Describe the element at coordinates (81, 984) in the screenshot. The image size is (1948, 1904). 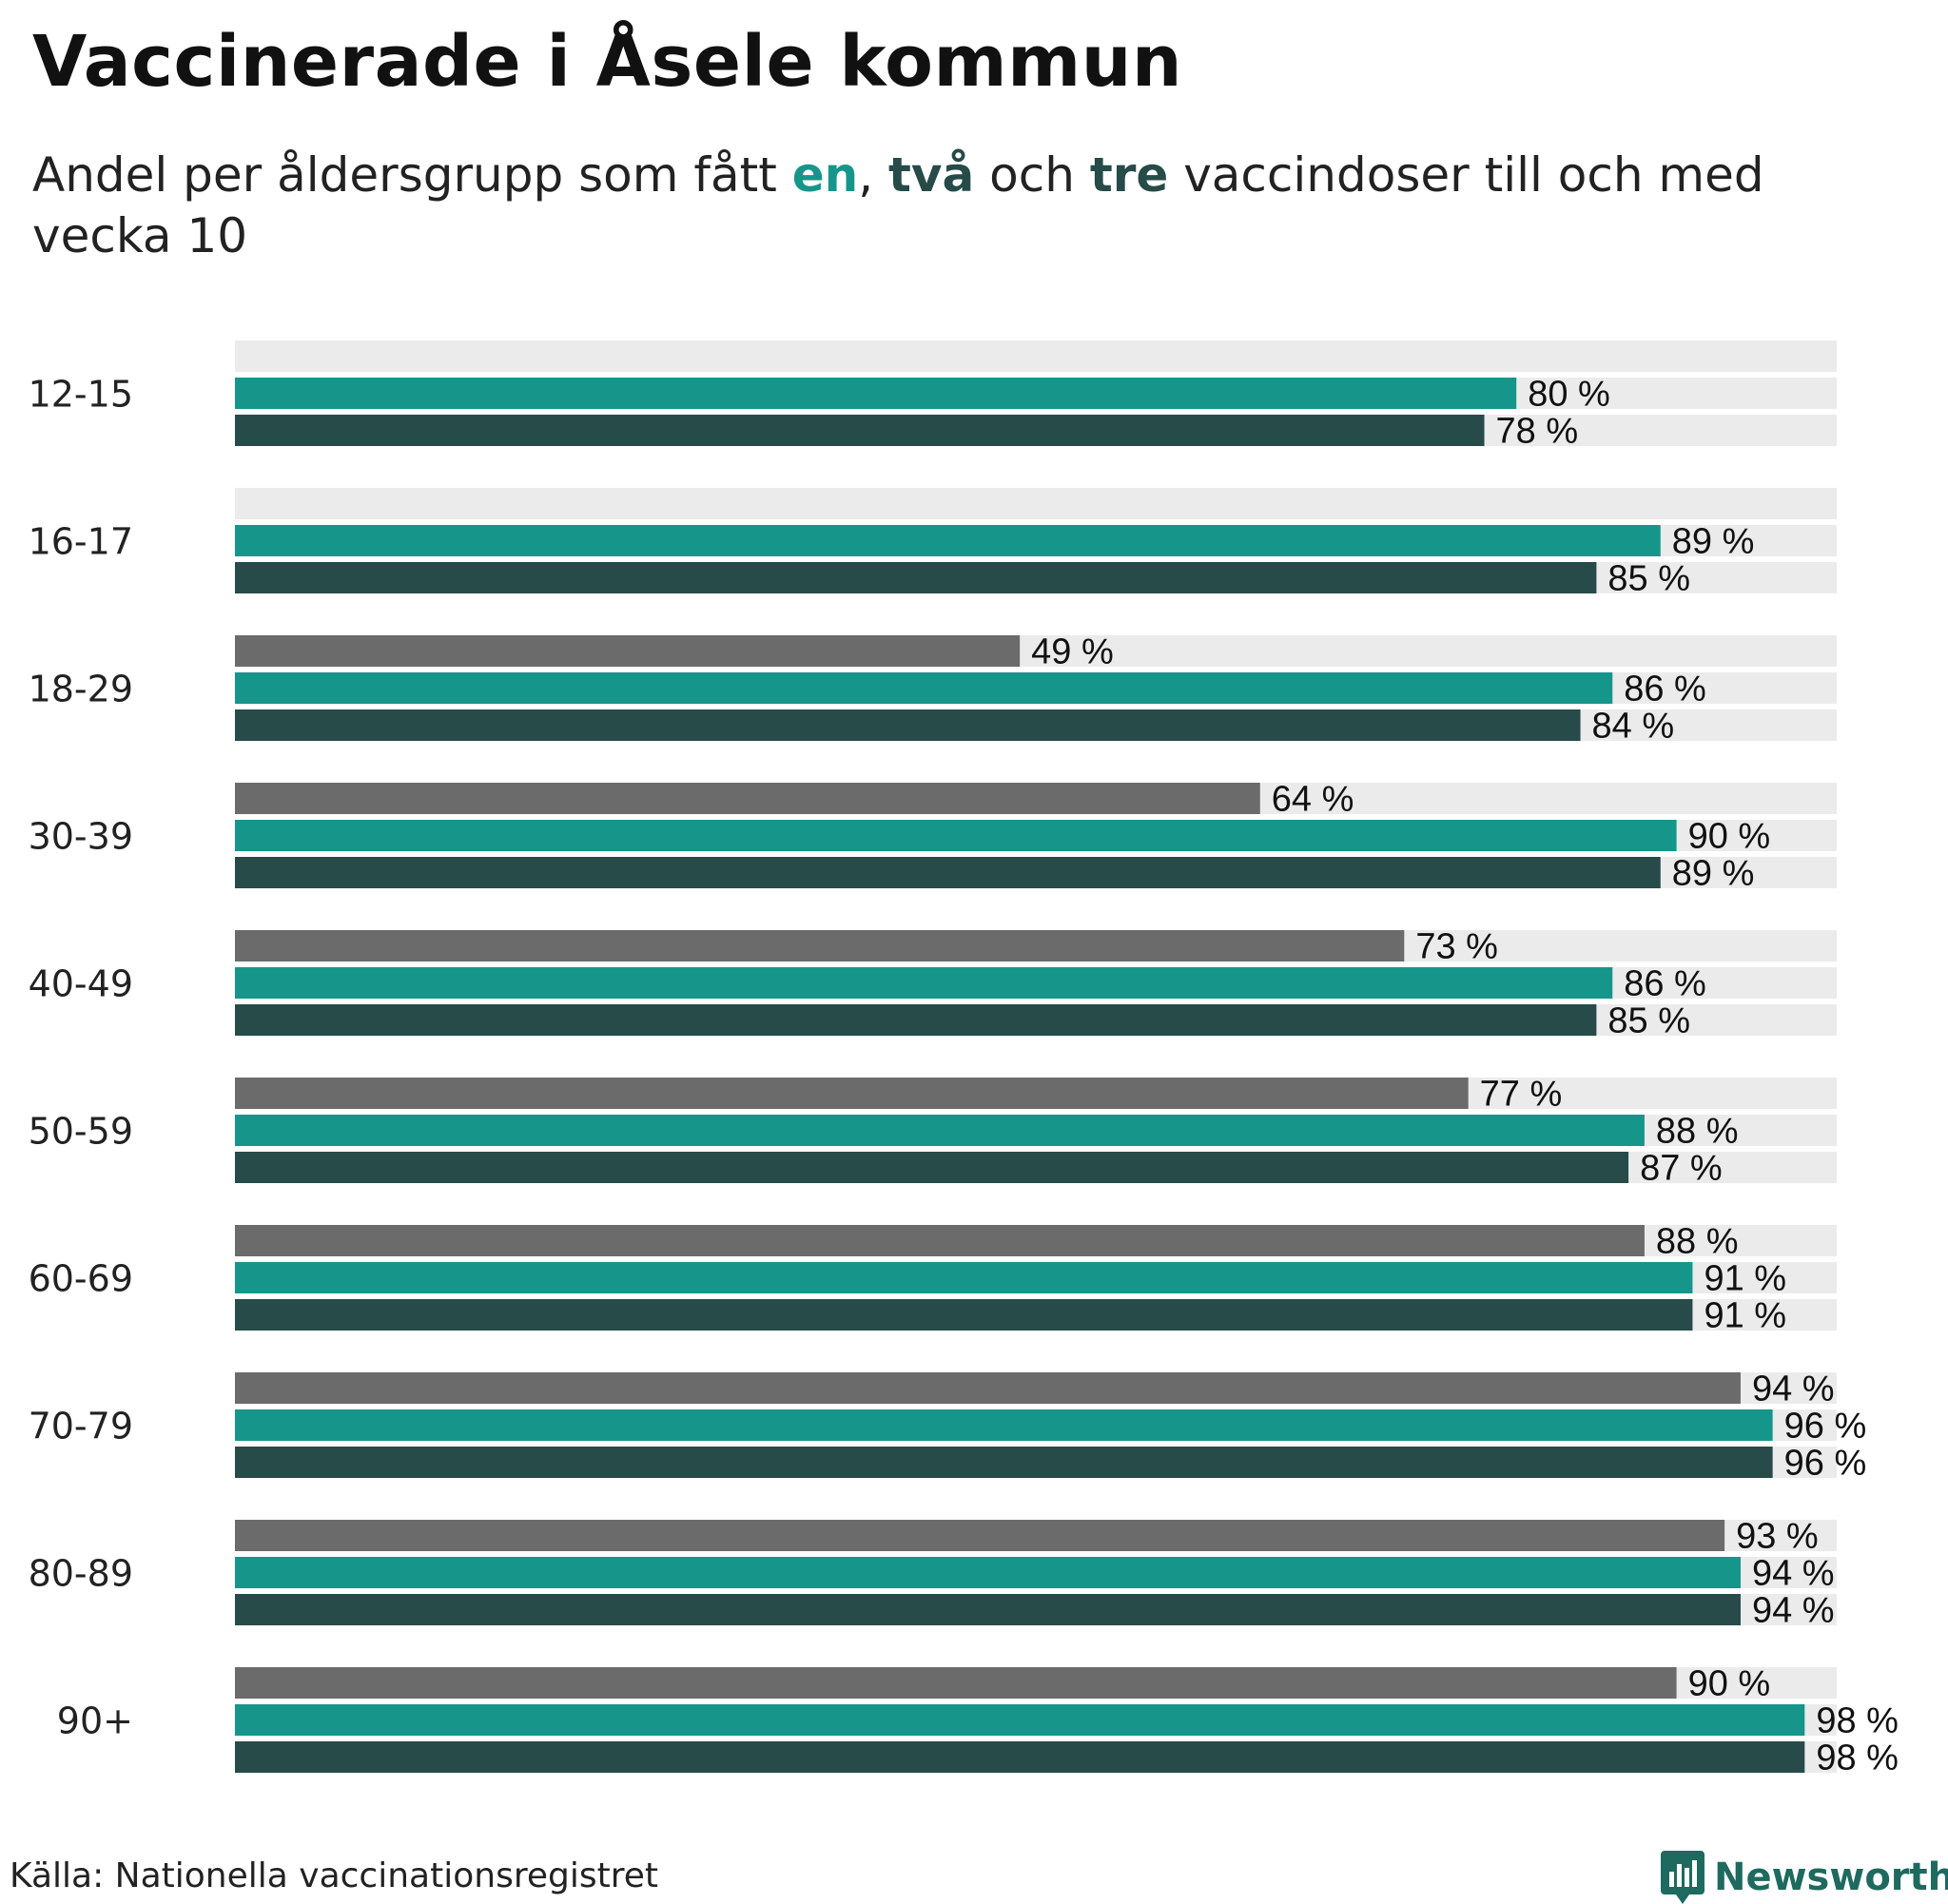
I see `category-label: 40-49` at that location.